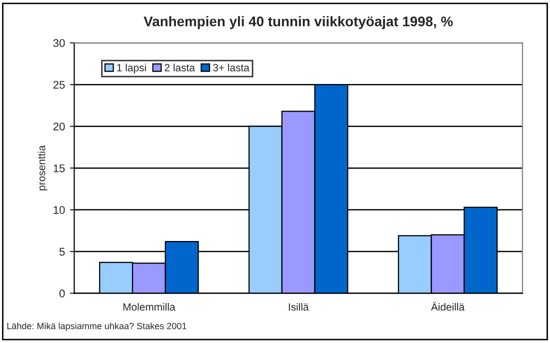 This screenshot has width=550, height=343. Describe the element at coordinates (131, 69) in the screenshot. I see `legend-label: 1 lapsi` at that location.